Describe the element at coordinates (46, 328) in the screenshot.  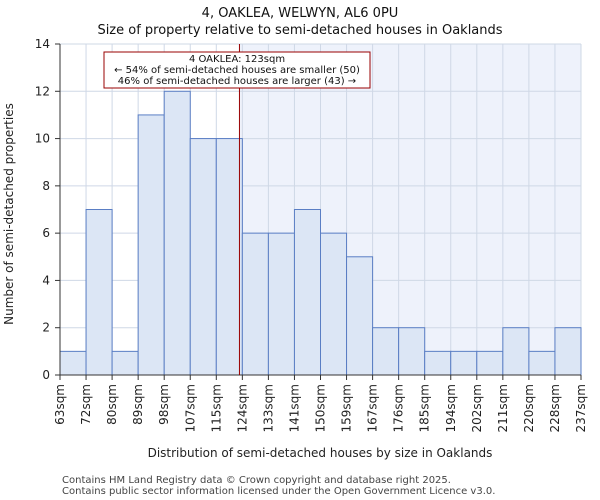
I see `y-tick-label: 2` at that location.